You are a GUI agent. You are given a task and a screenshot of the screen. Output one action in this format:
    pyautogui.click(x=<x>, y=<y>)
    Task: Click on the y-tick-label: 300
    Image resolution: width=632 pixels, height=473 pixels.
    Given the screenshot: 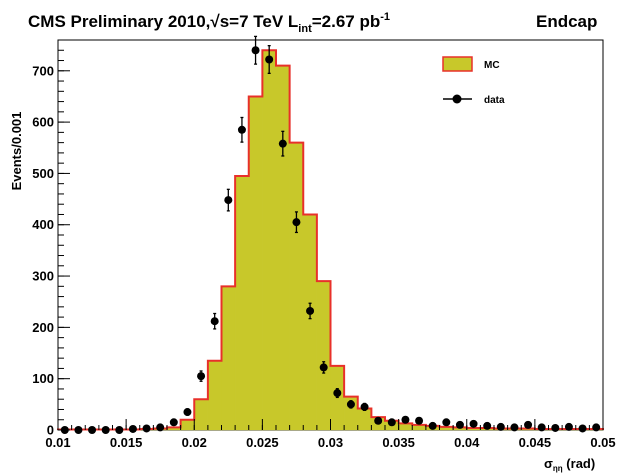 What is the action you would take?
    pyautogui.click(x=43, y=276)
    